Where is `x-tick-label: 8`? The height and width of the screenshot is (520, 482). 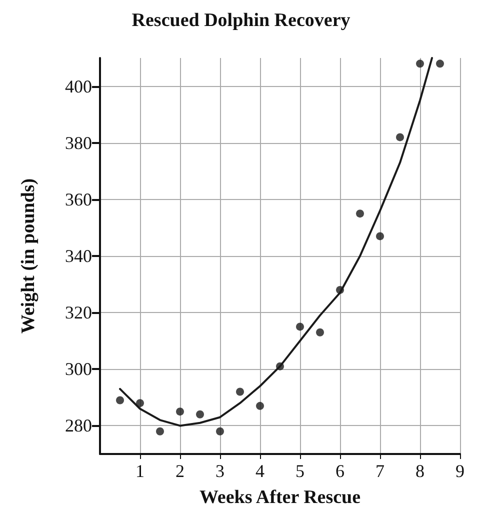
x-tick-label: 8 is located at coordinates (420, 471).